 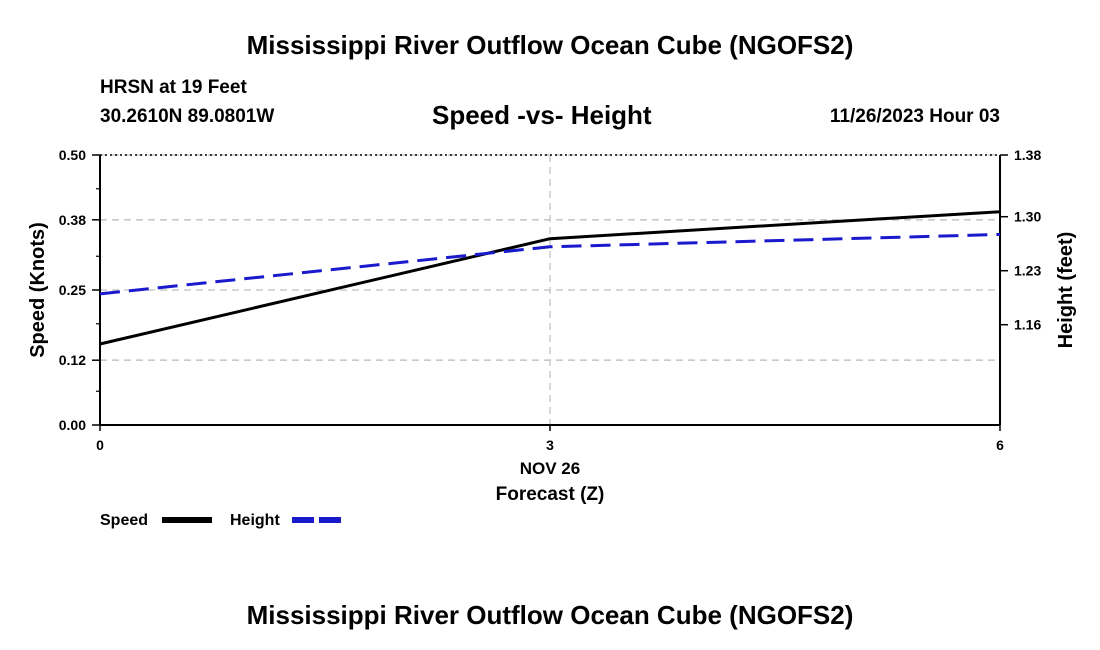 What do you see at coordinates (187, 116) in the screenshot?
I see `station-coordinates: 30.2610N 89.0801W` at bounding box center [187, 116].